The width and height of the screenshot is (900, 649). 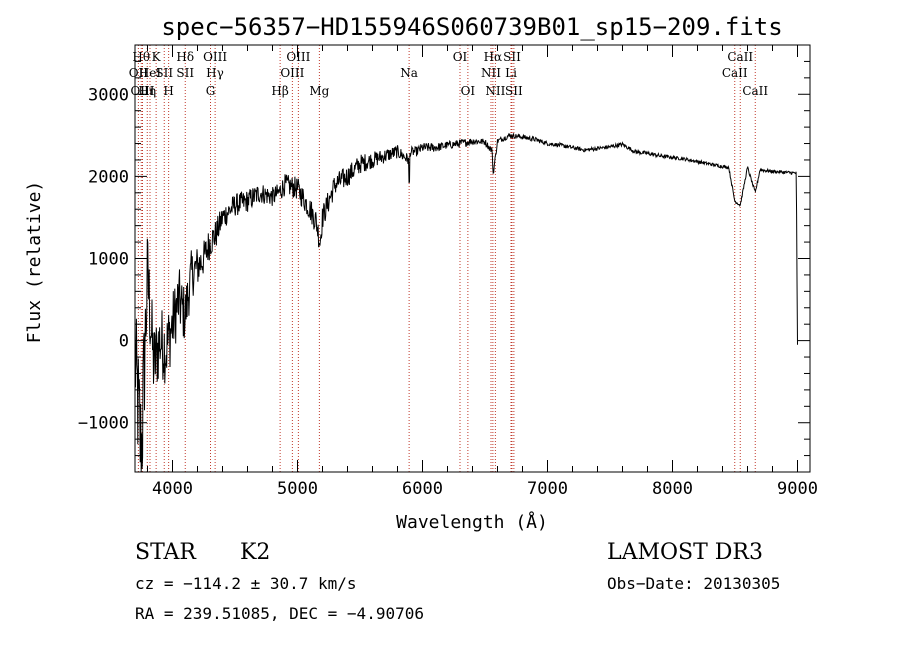 What do you see at coordinates (672, 489) in the screenshot?
I see `x-tick-label: 8000` at bounding box center [672, 489].